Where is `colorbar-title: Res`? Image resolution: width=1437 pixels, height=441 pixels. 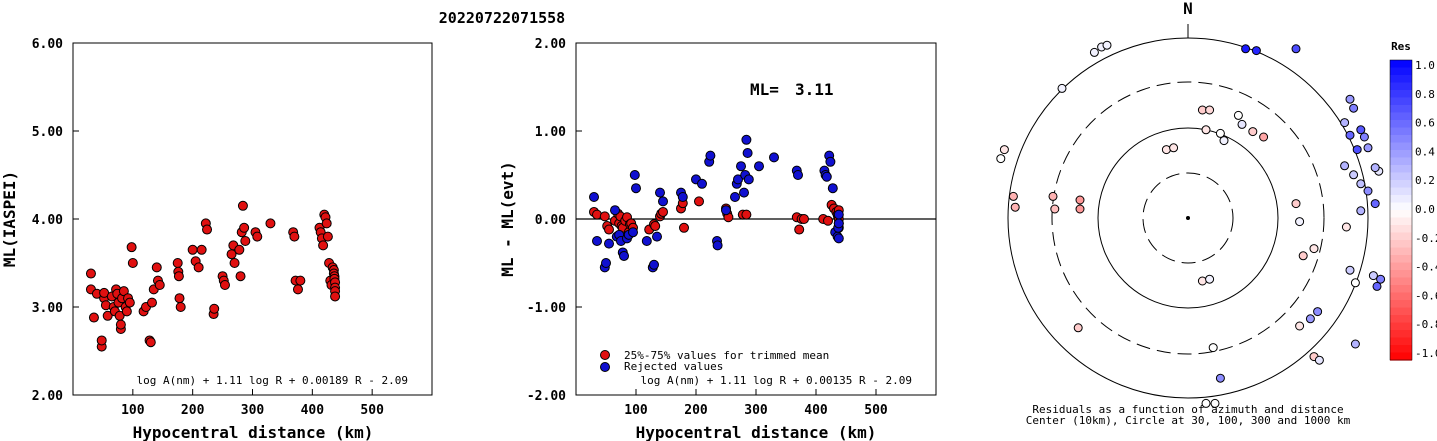
colorbar-title: Res is located at coordinates (1401, 46).